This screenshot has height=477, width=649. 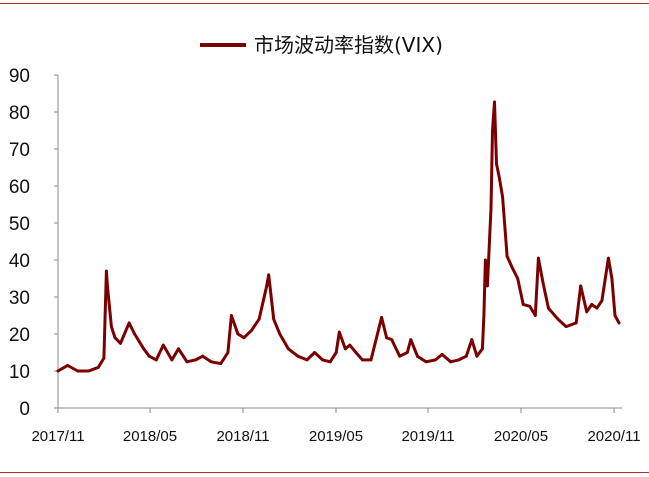 What do you see at coordinates (613, 436) in the screenshot?
I see `x-tick-label: 2020/11` at bounding box center [613, 436].